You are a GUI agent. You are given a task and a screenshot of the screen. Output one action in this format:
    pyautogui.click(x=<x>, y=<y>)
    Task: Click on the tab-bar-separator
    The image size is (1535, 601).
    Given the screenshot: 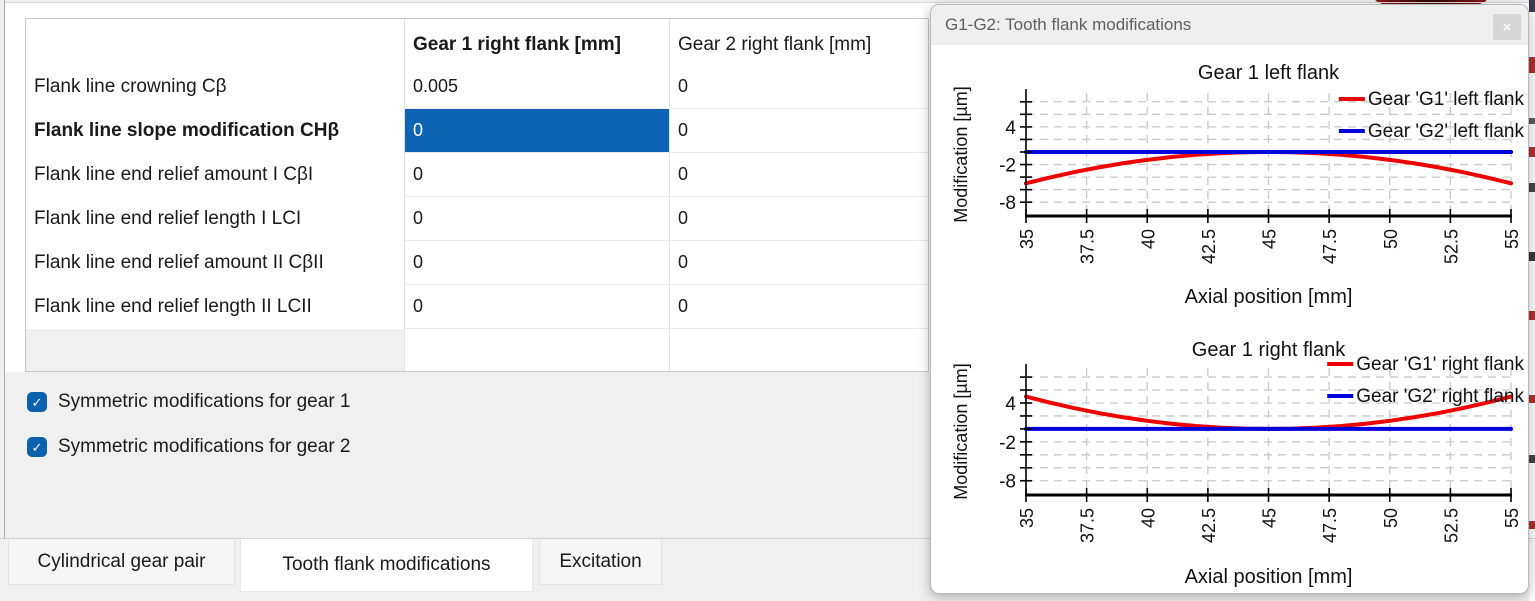 What is the action you would take?
    pyautogui.click(x=767, y=538)
    